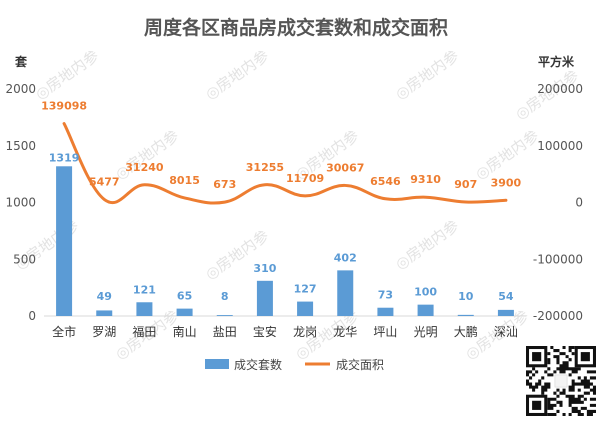 Image resolution: width=602 pixels, height=425 pixels. What do you see at coordinates (425, 179) in the screenshot?
I see `line-value-label: 9310` at bounding box center [425, 179].